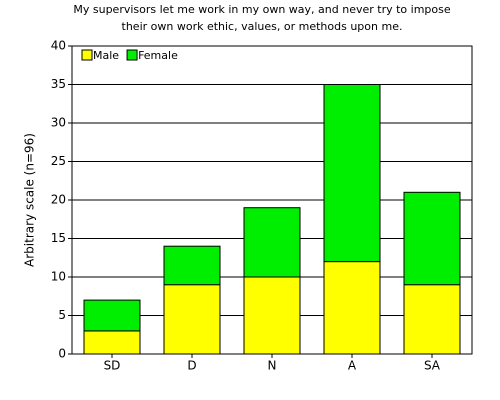  Describe the element at coordinates (158, 55) in the screenshot. I see `legend-label: Female` at that location.